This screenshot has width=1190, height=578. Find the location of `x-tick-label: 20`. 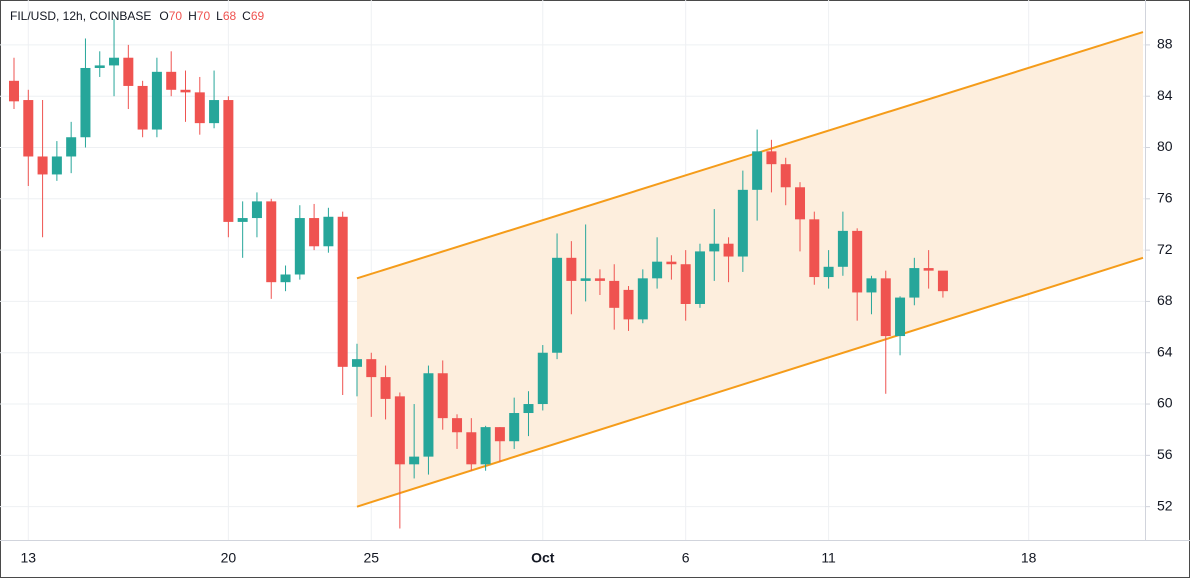

x-tick-label: 20 is located at coordinates (229, 558).